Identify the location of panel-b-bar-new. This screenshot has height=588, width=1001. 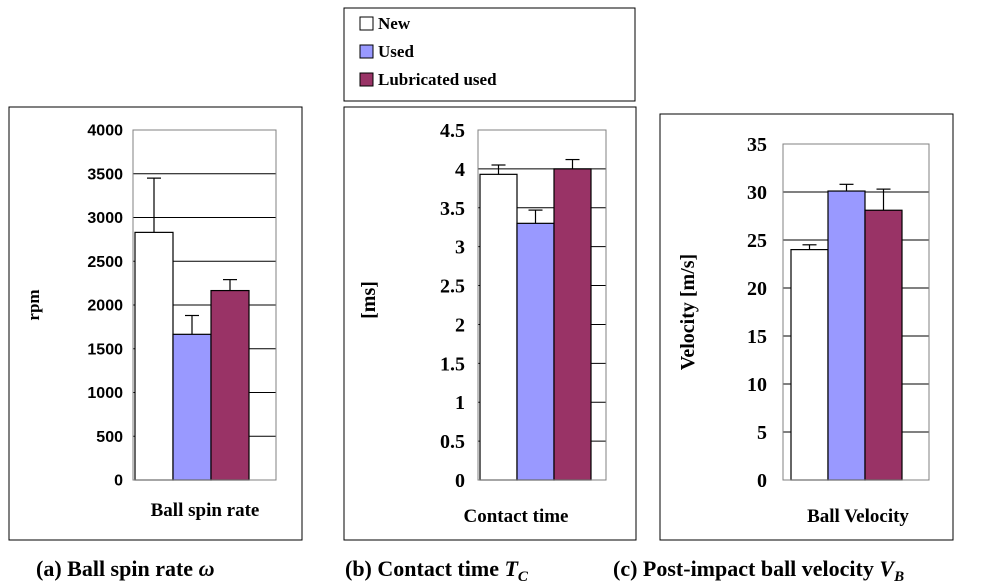
(498, 327).